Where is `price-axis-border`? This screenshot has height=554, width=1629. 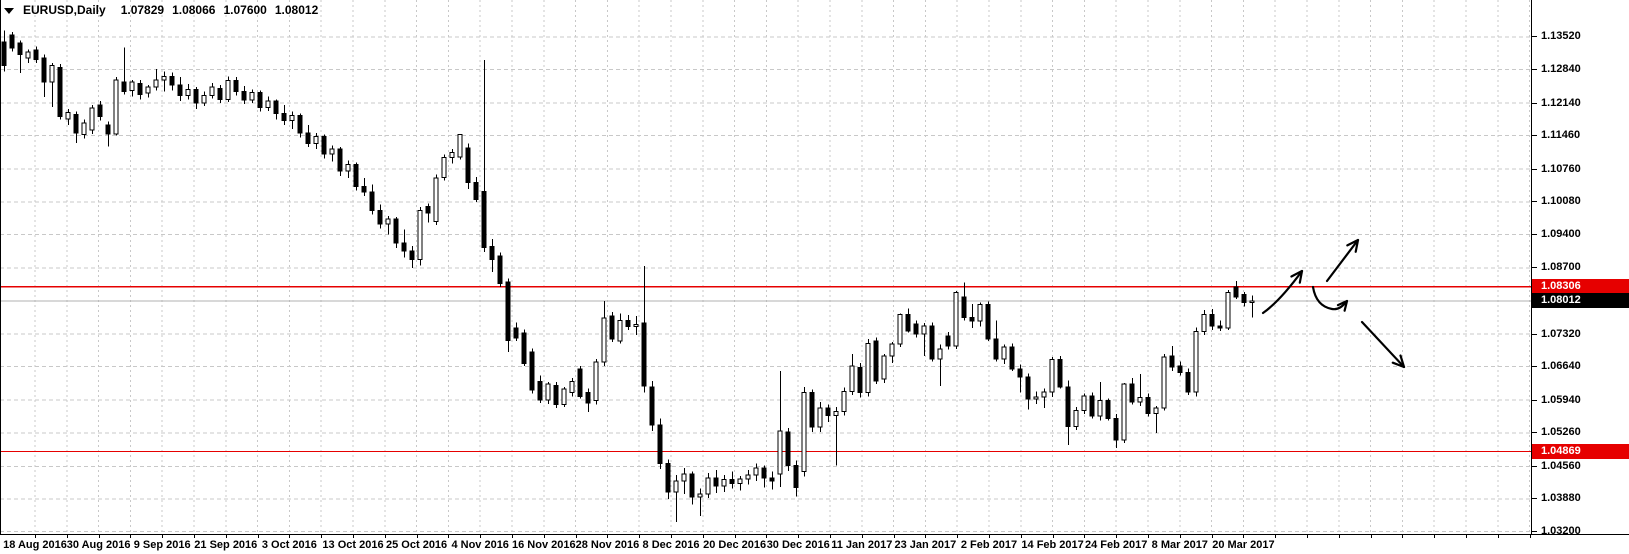 price-axis-border is located at coordinates (1531, 267).